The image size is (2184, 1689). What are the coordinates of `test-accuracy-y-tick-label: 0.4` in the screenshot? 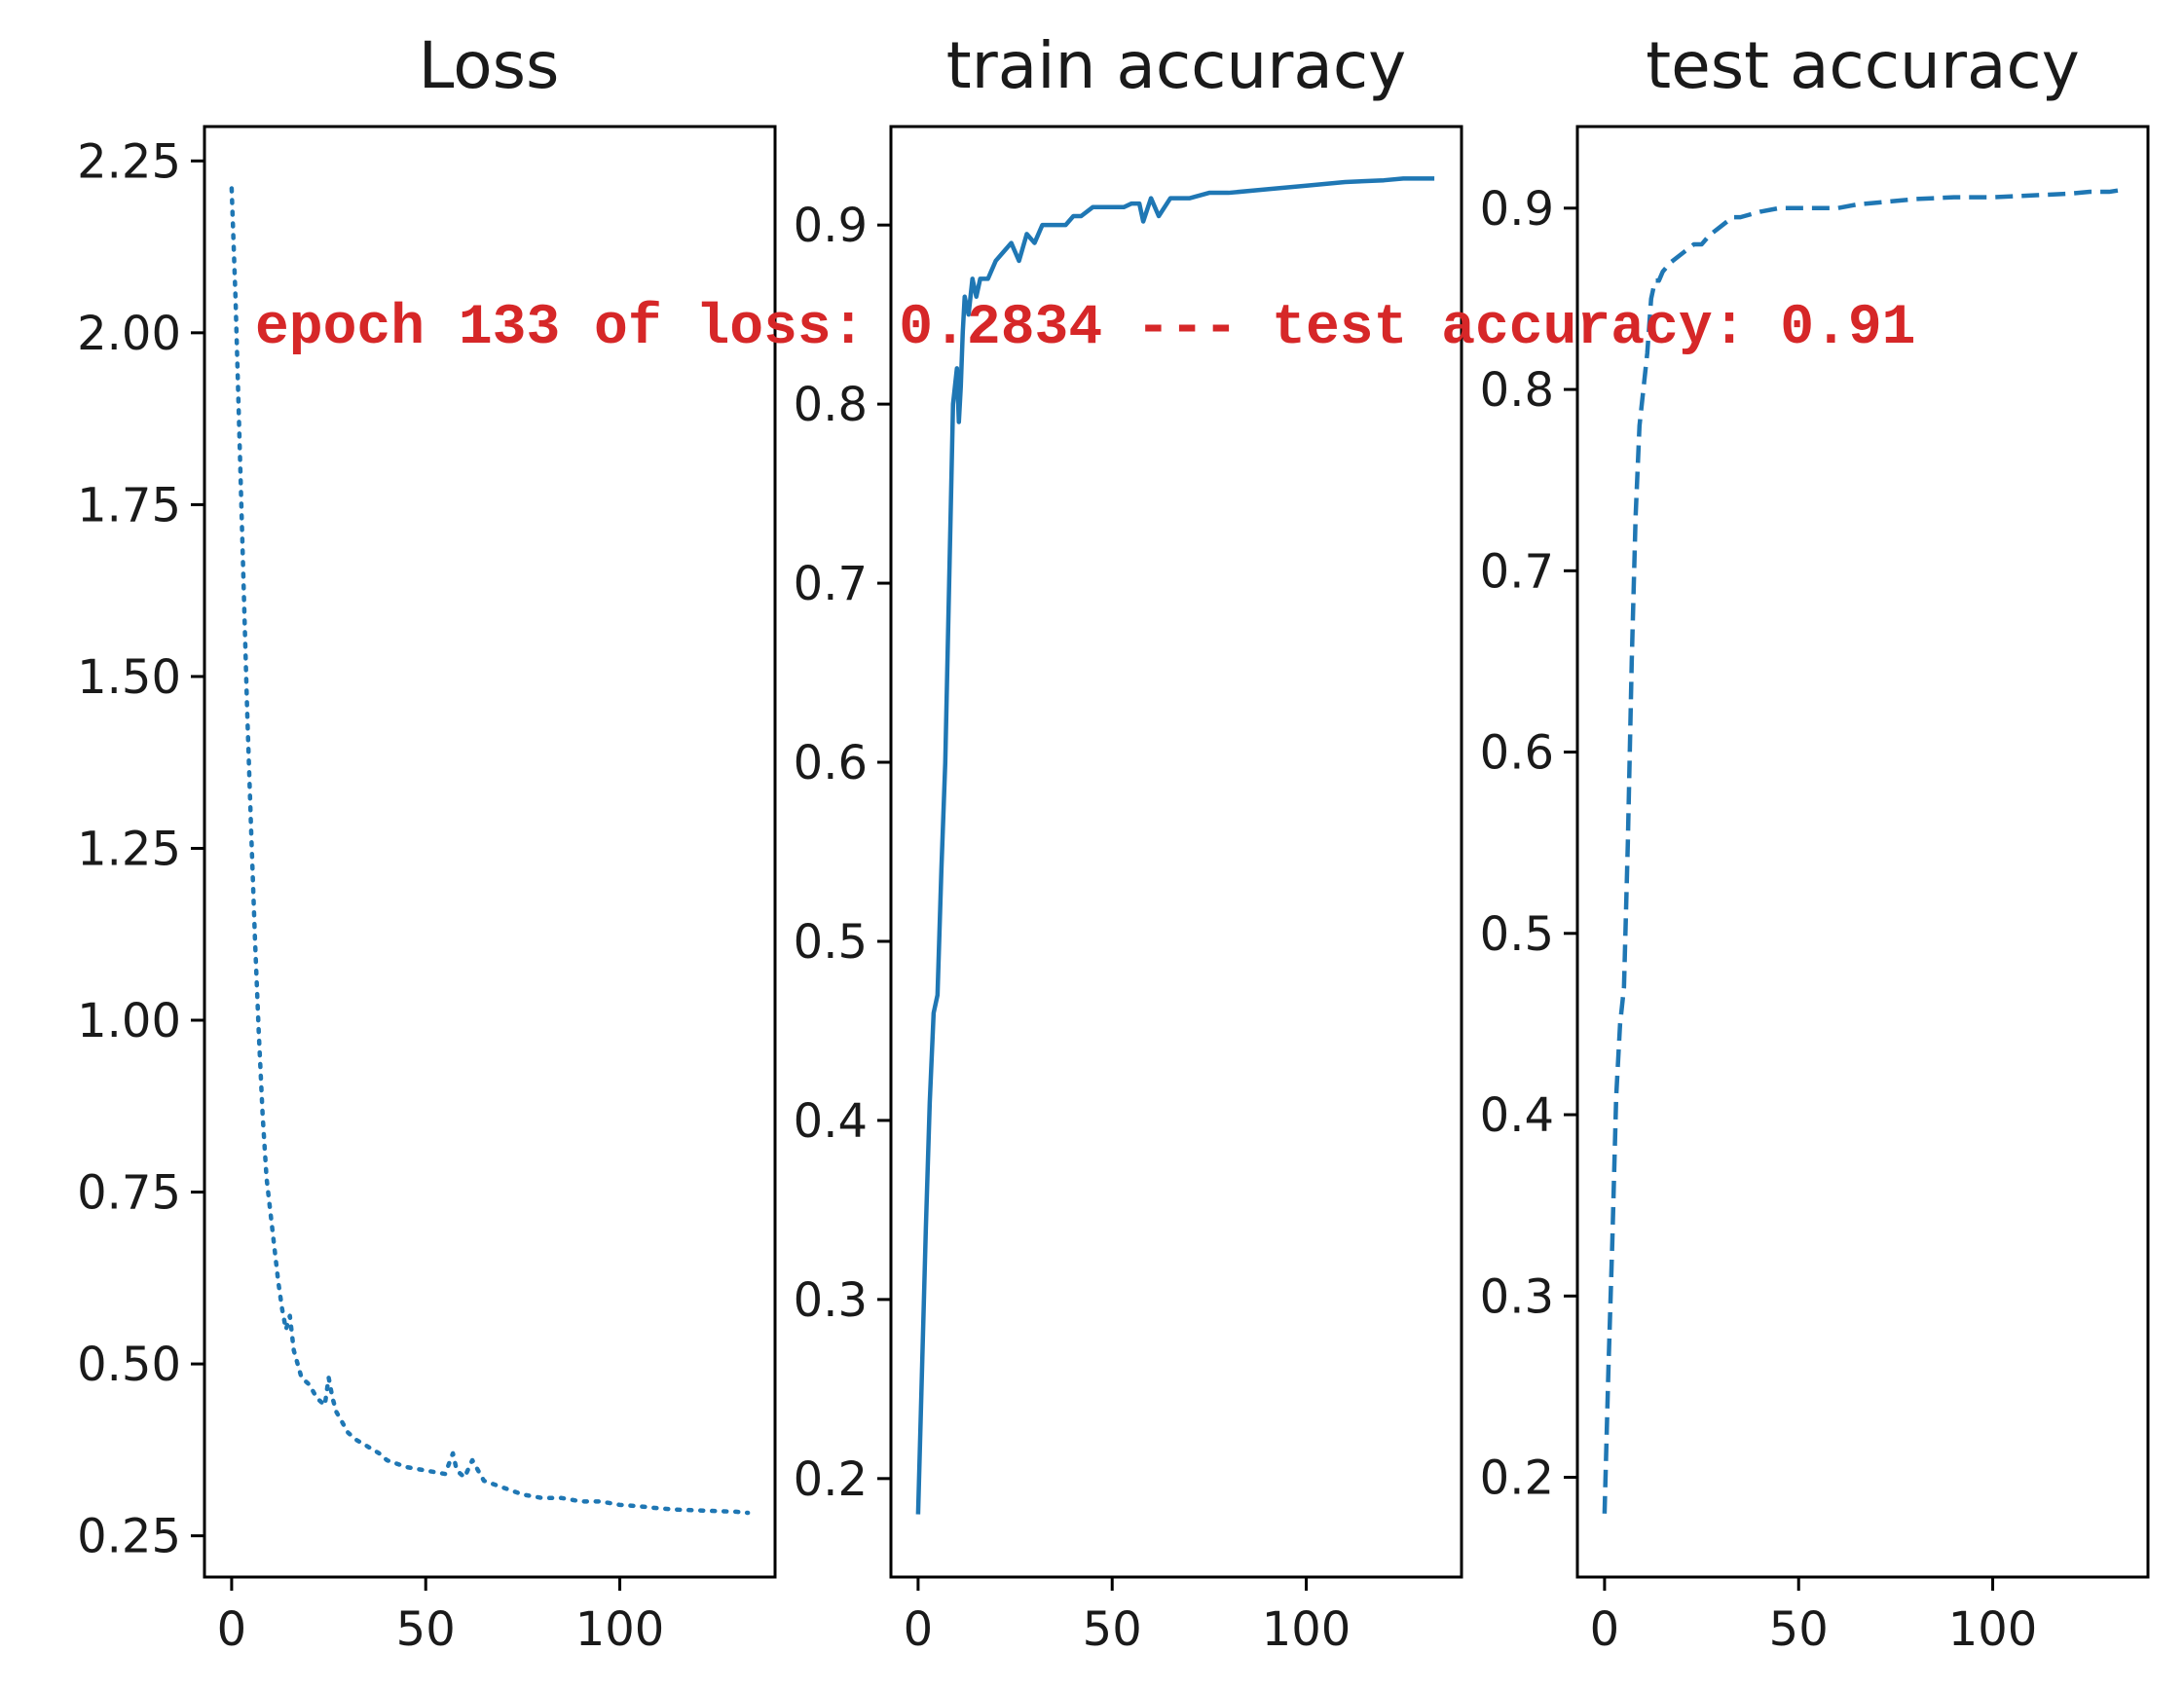 It's located at (1517, 1115).